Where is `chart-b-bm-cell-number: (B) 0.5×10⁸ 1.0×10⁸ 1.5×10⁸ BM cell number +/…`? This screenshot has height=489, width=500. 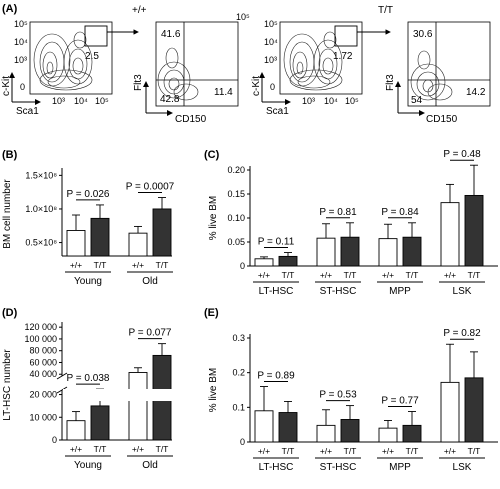 chart-b-bm-cell-number: (B) 0.5×10⁸ 1.0×10⁸ 1.5×10⁸ BM cell number +/… is located at coordinates (88, 218).